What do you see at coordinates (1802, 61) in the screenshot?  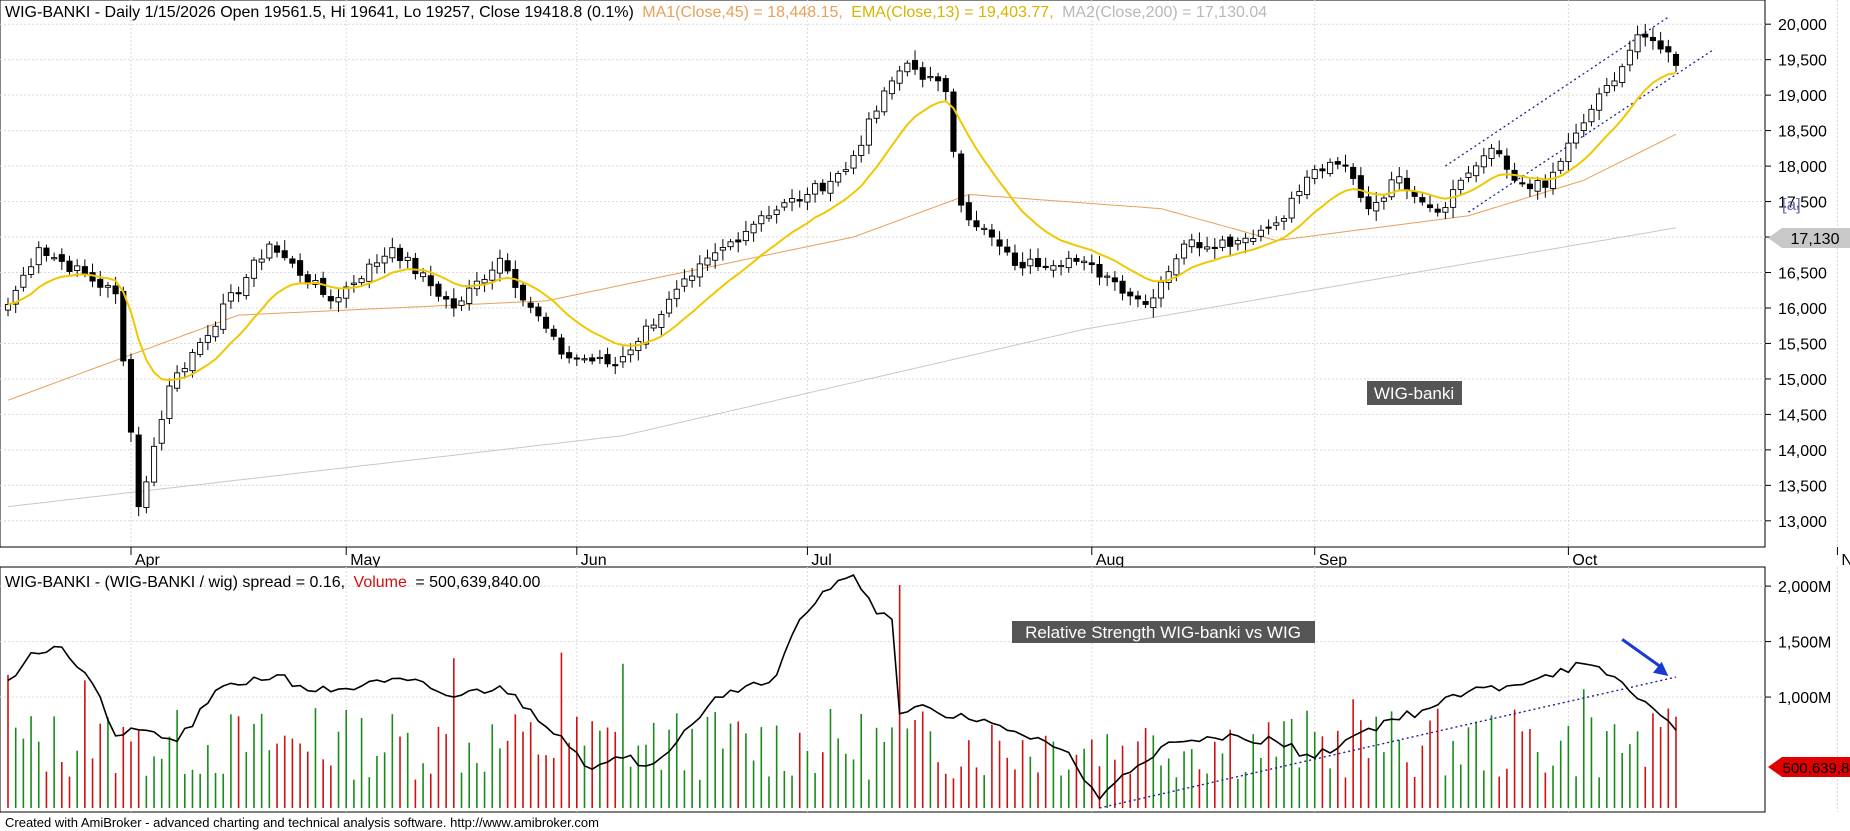 I see `y-tick-label: 19,500` at bounding box center [1802, 61].